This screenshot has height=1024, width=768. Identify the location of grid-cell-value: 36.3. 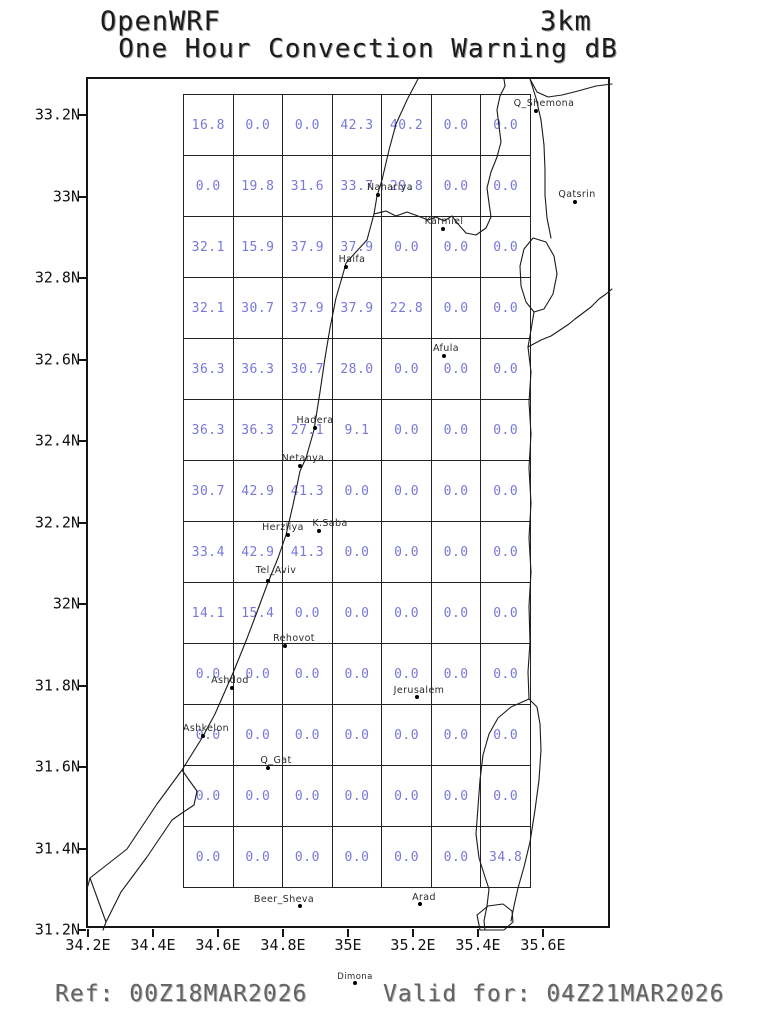
(208, 430).